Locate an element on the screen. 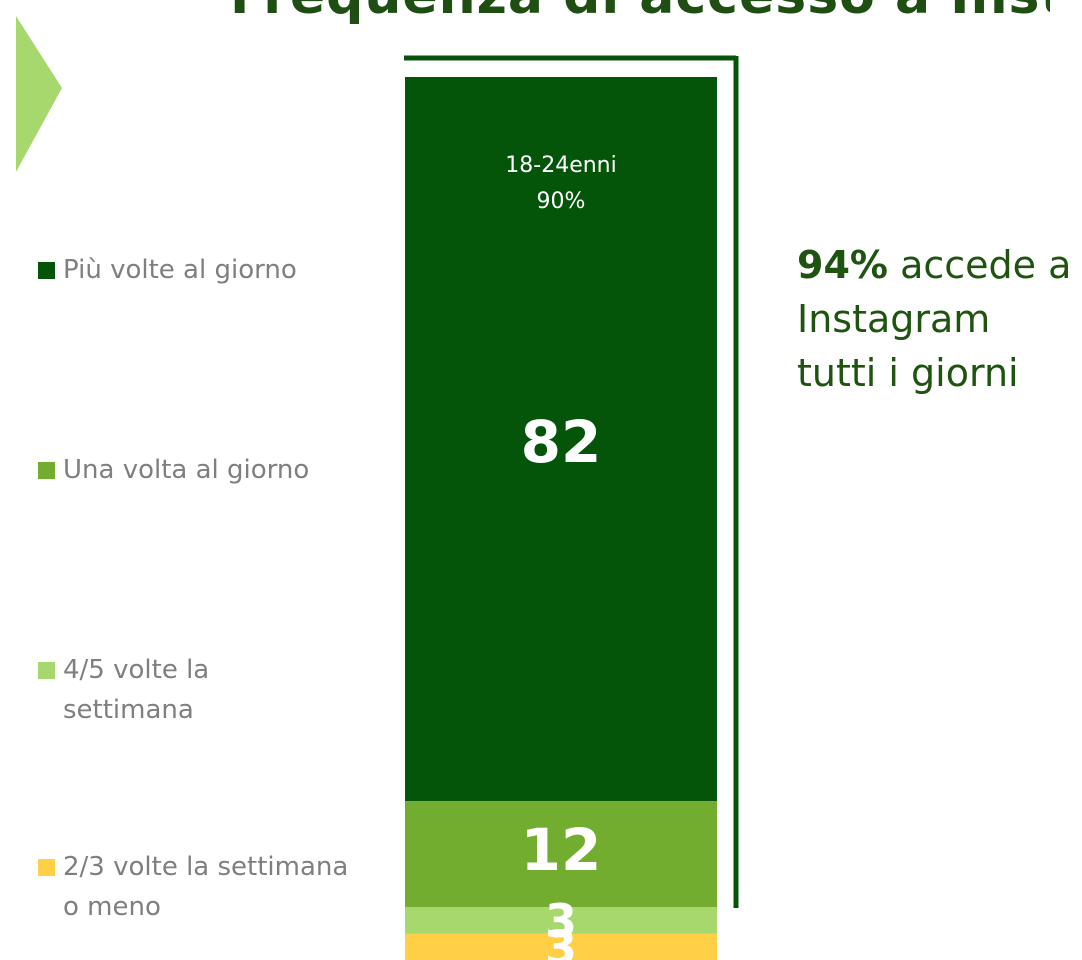  decorative-arrow-icon is located at coordinates (39, 94).